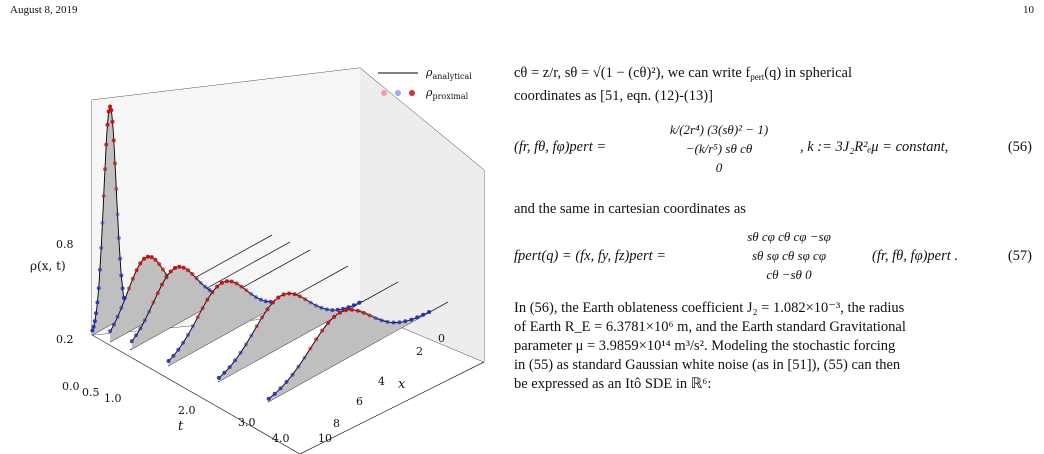 This screenshot has height=454, width=1044. What do you see at coordinates (789, 274) in the screenshot?
I see `eq57-row-3: cθ −sθ 0` at bounding box center [789, 274].